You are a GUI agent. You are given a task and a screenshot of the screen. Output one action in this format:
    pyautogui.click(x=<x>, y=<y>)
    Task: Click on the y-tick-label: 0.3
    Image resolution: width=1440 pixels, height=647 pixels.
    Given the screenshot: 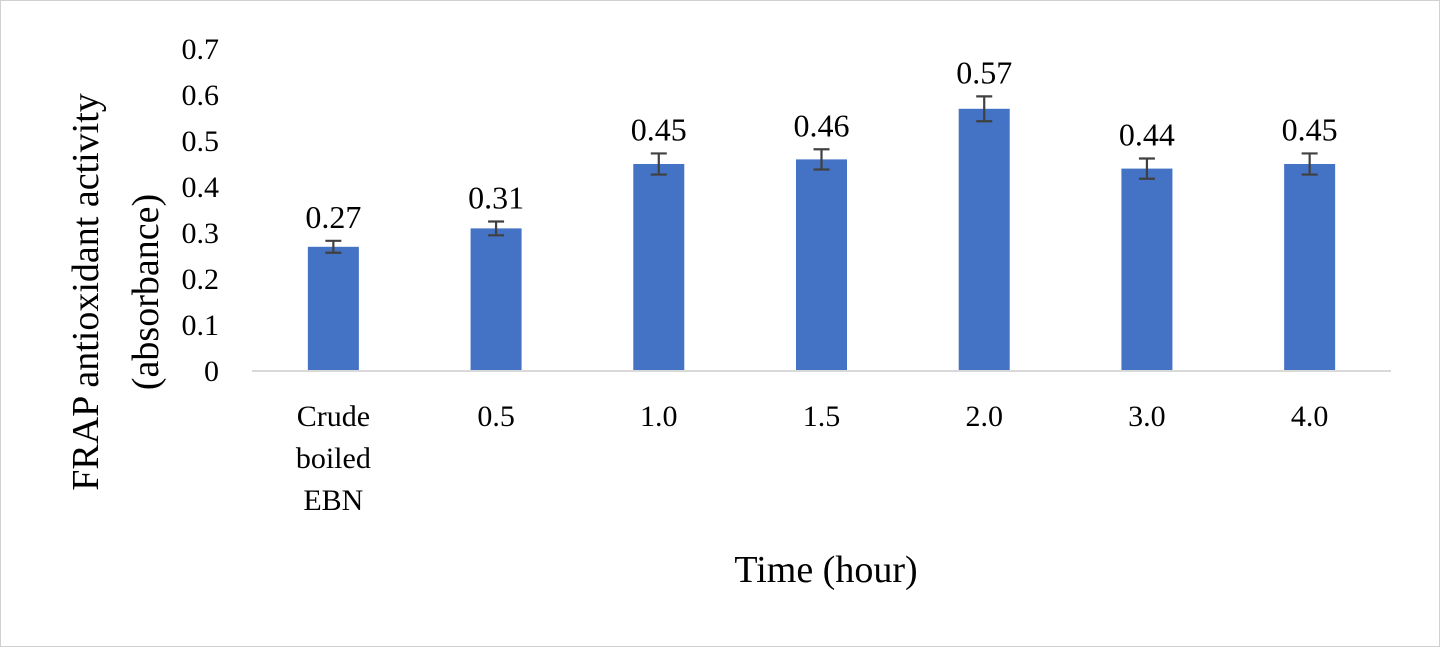 What is the action you would take?
    pyautogui.click(x=201, y=233)
    